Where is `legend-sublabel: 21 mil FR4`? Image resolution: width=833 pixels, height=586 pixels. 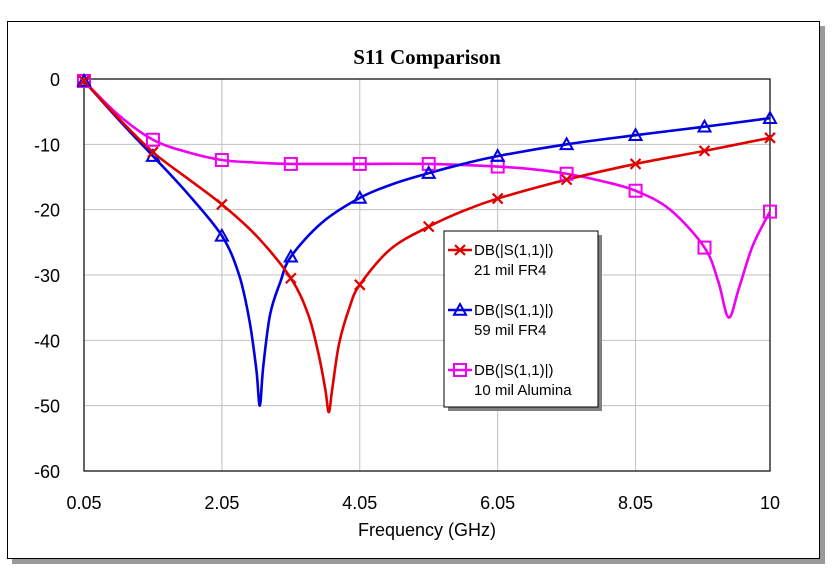
legend-sublabel: 21 mil FR4 is located at coordinates (510, 270).